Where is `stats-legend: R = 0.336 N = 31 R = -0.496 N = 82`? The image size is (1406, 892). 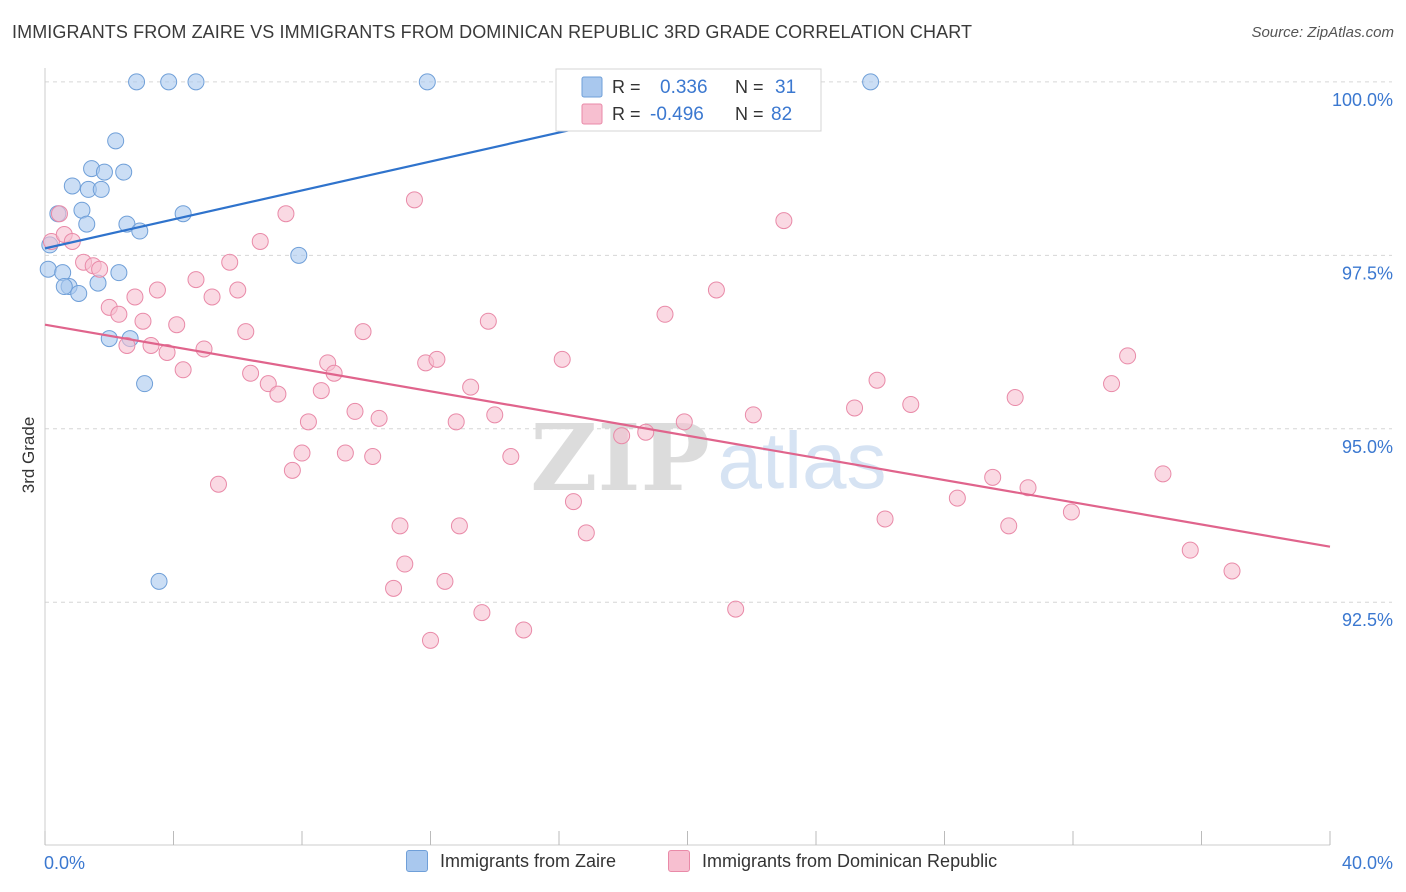
stats-legend: R = 0.336 N = 31 R = -0.496 N = 82 is located at coordinates (688, 100).